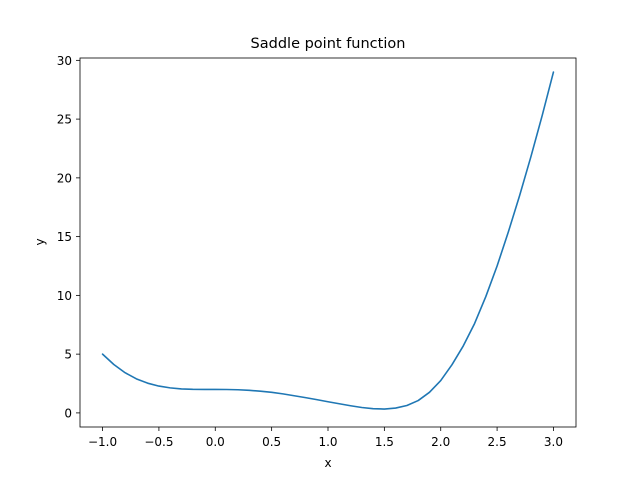 Image resolution: width=640 pixels, height=484 pixels. Describe the element at coordinates (215, 442) in the screenshot. I see `x-tick-label: 0.0` at that location.